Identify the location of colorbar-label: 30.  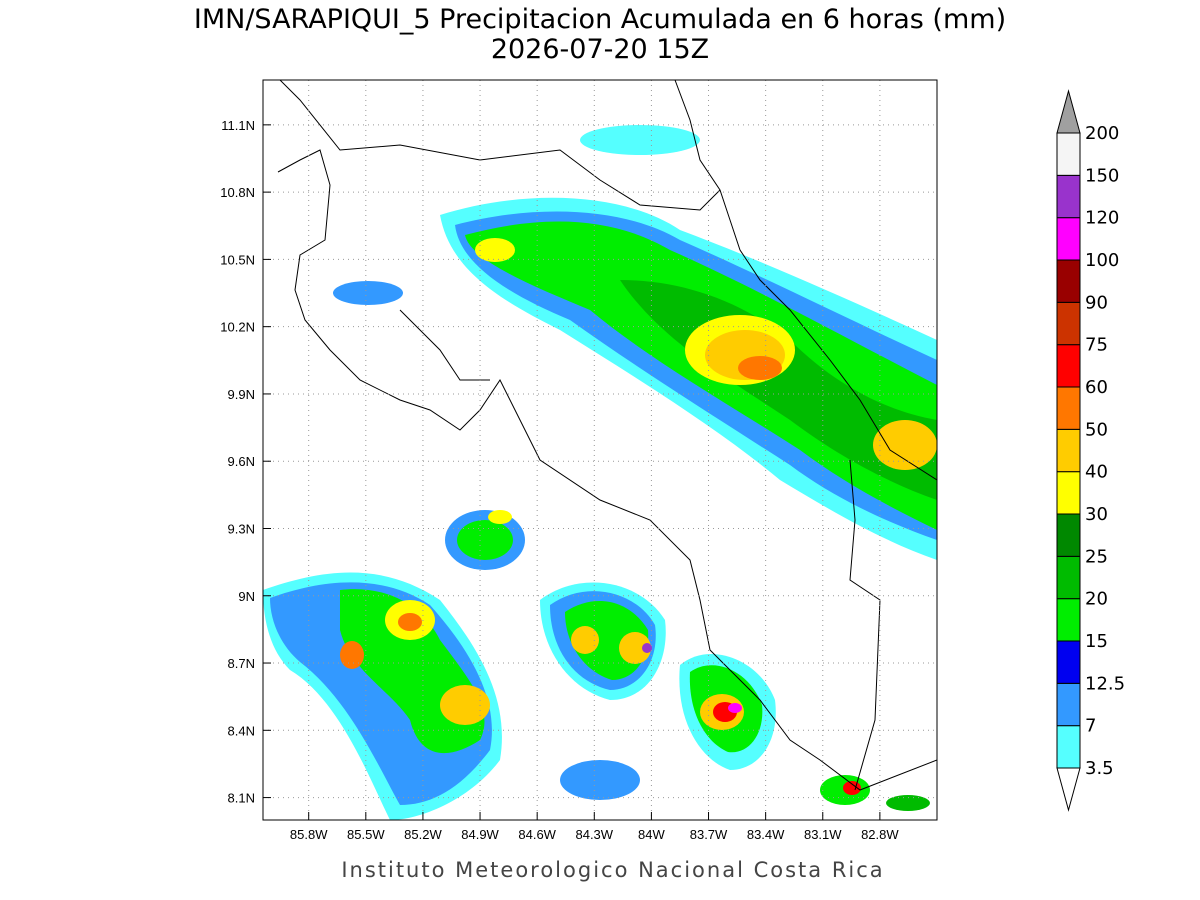
(1096, 514).